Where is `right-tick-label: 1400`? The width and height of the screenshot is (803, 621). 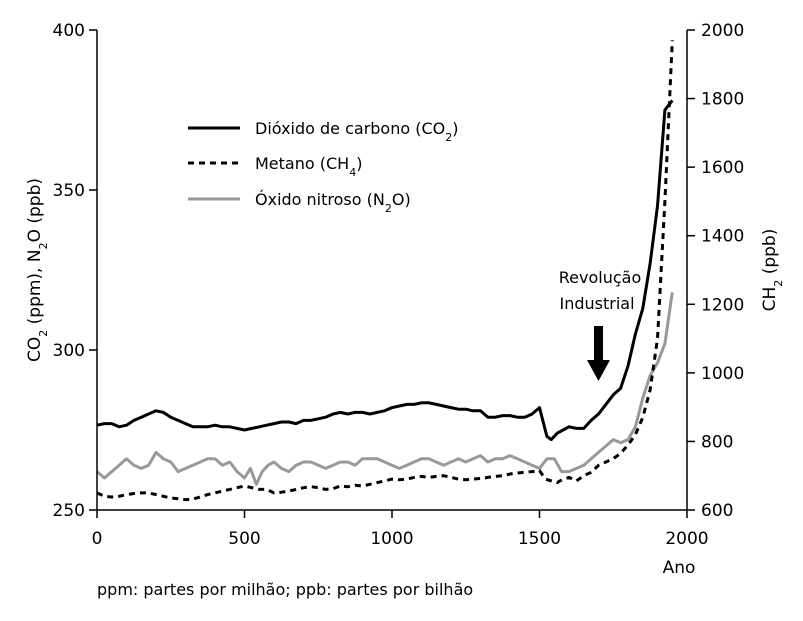 right-tick-label: 1400 is located at coordinates (722, 237).